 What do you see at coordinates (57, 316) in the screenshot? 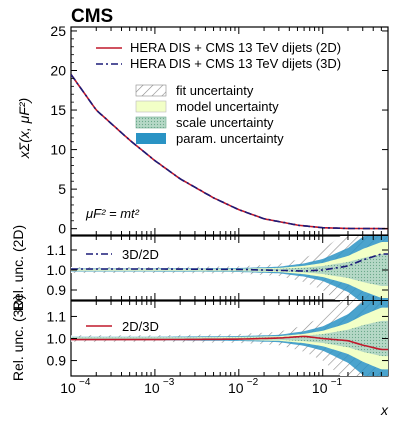
I see `ratio3d-ytick-label: 1.1` at bounding box center [57, 316].